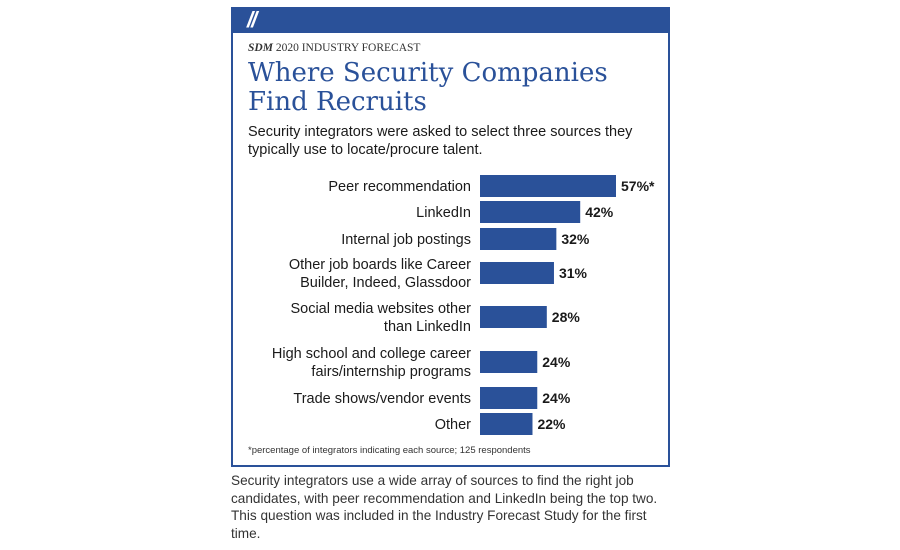  What do you see at coordinates (638, 186) in the screenshot?
I see `data-label-0: 57%*` at bounding box center [638, 186].